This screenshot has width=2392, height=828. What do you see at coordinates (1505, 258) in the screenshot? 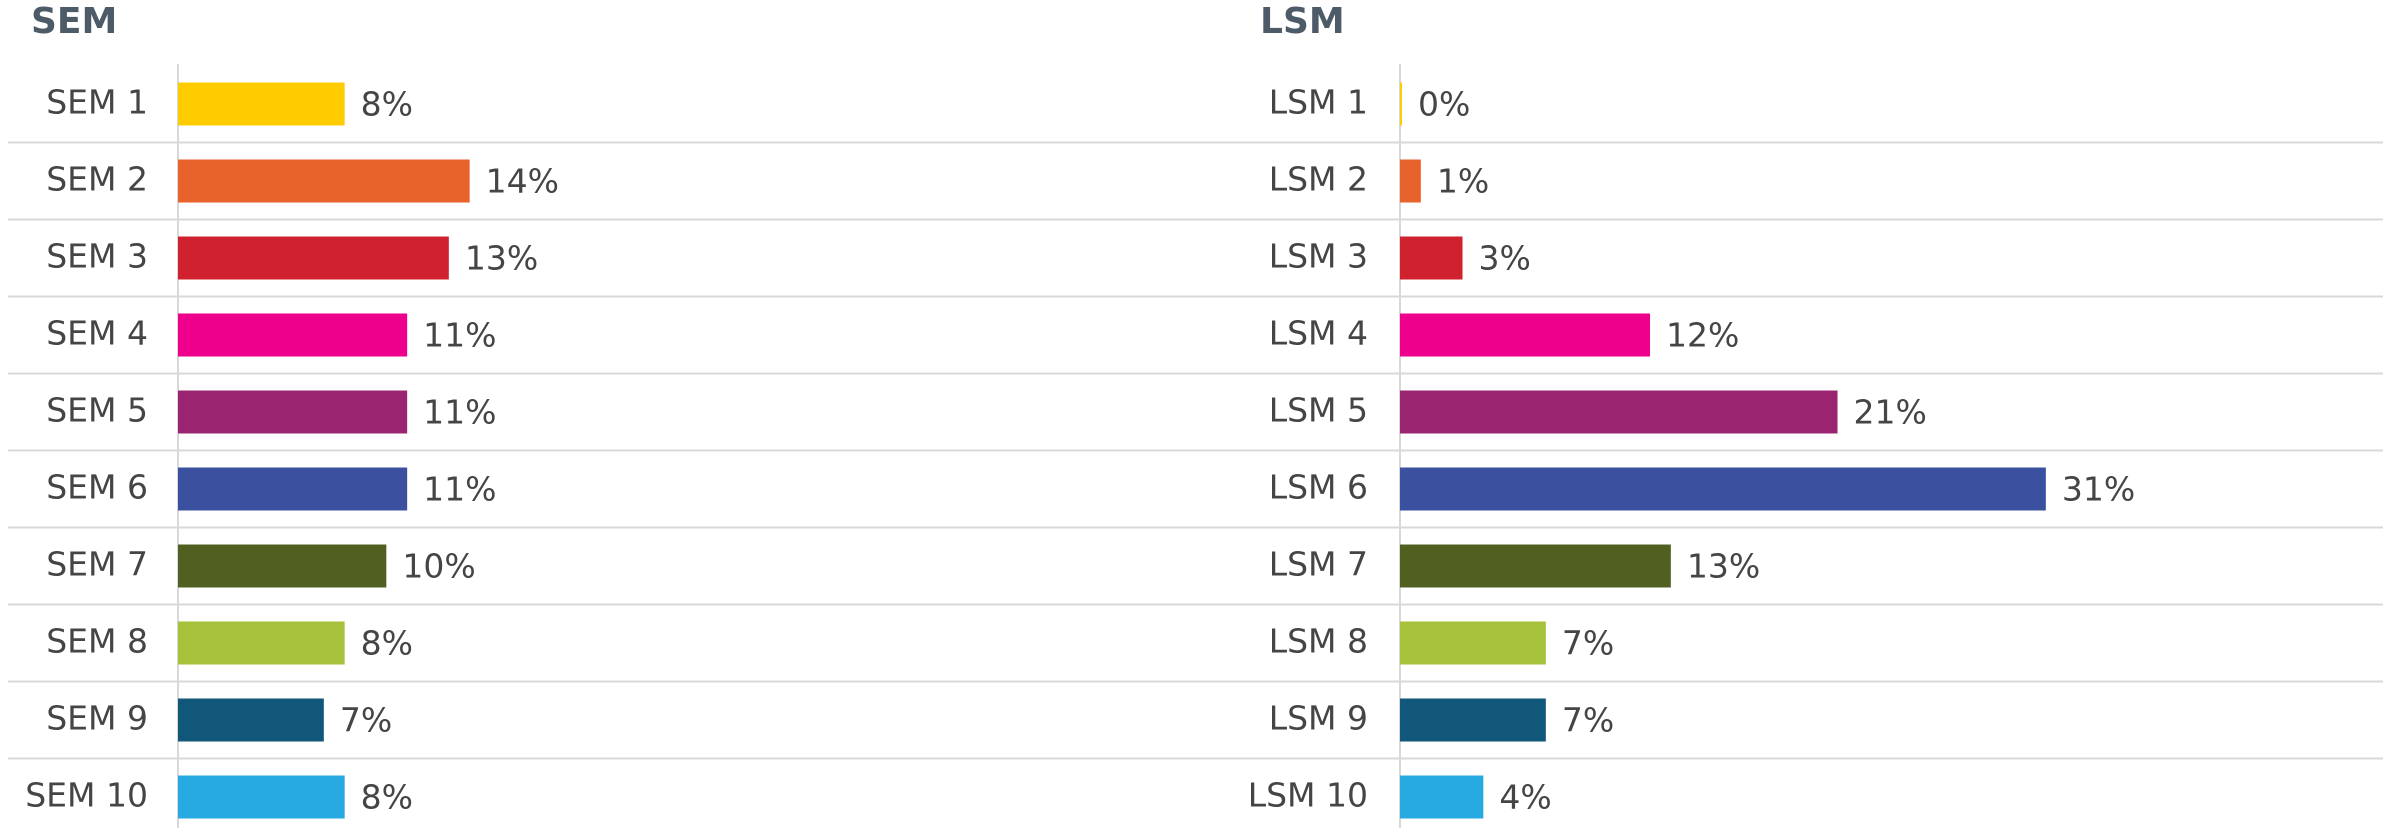
I see `value-label: 3%` at bounding box center [1505, 258].